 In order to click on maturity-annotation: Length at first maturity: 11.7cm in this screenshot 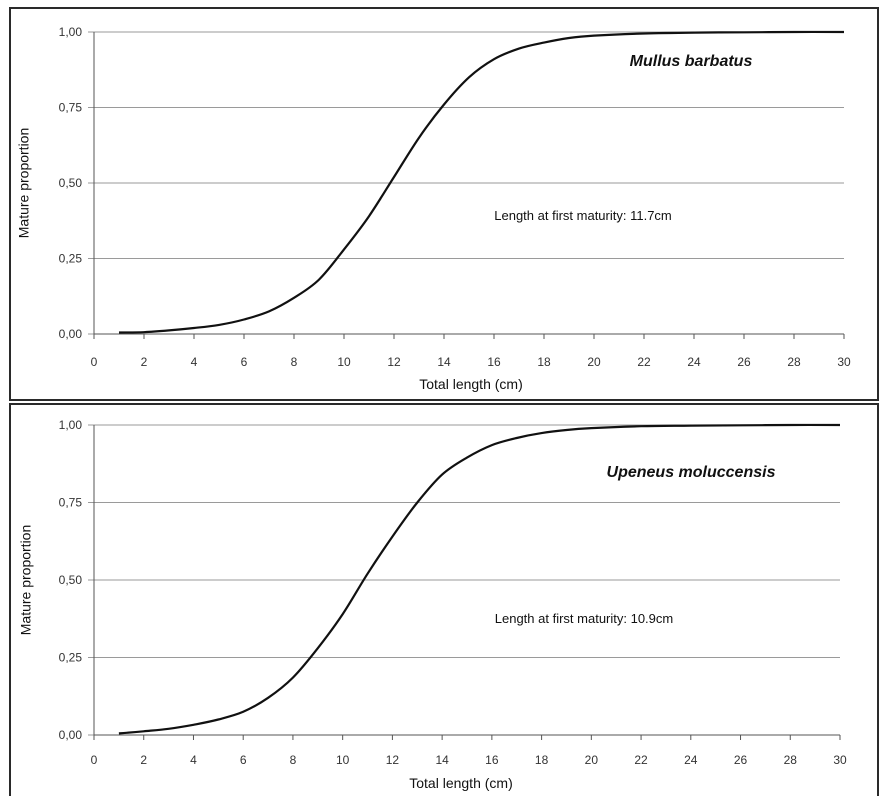, I will do `click(583, 215)`.